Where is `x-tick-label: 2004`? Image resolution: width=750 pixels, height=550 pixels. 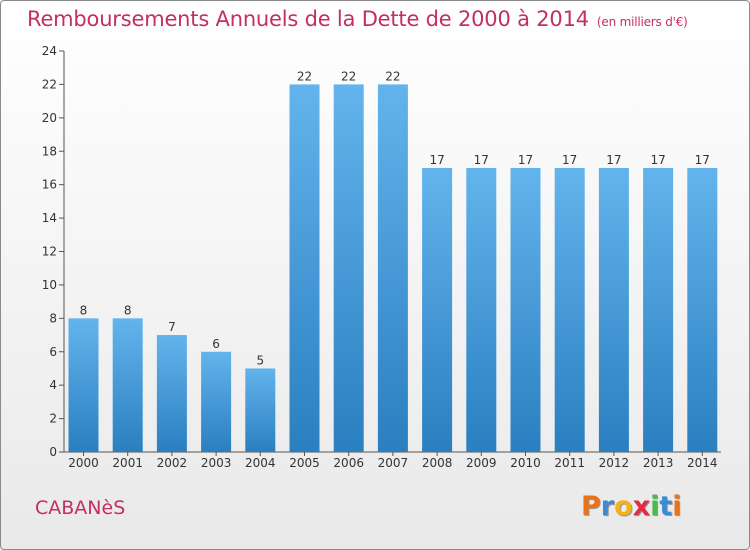
x-tick-label: 2004 is located at coordinates (260, 463).